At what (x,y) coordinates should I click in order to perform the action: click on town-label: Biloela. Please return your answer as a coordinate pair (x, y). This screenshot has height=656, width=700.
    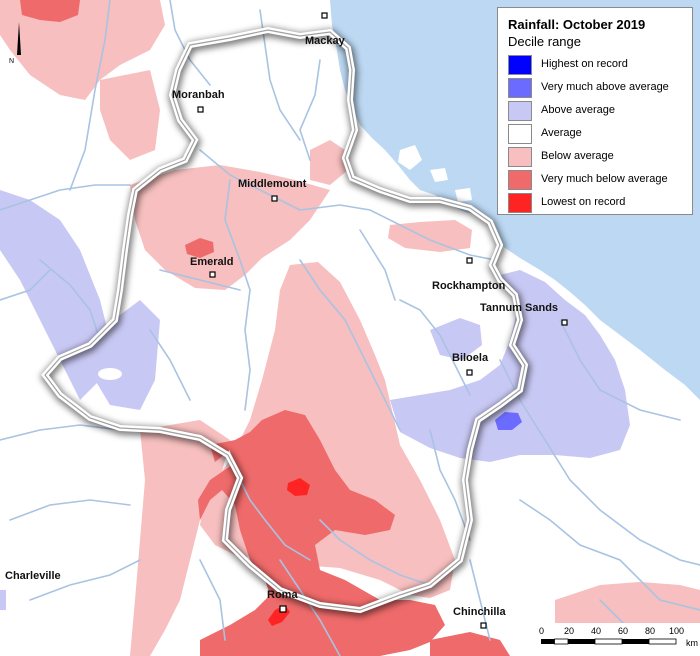
    Looking at the image, I should click on (470, 358).